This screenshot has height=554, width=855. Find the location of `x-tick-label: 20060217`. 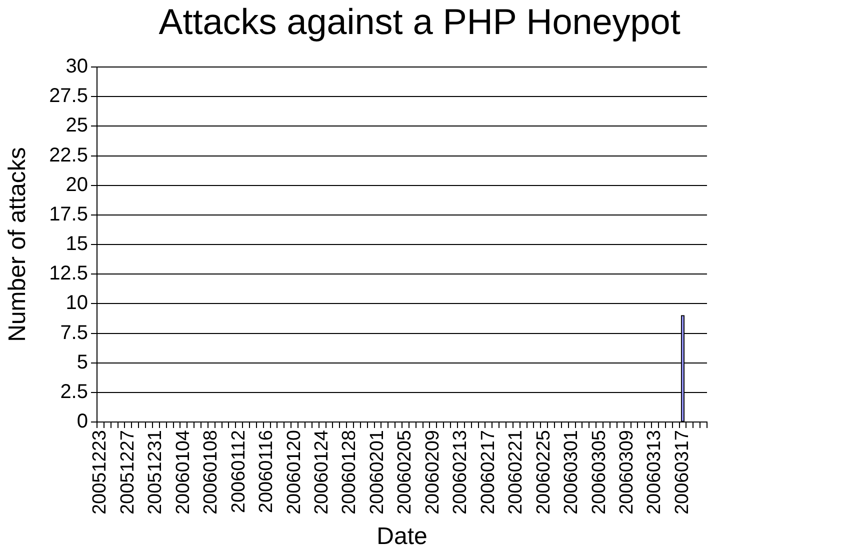

x-tick-label: 20060217 is located at coordinates (488, 472).